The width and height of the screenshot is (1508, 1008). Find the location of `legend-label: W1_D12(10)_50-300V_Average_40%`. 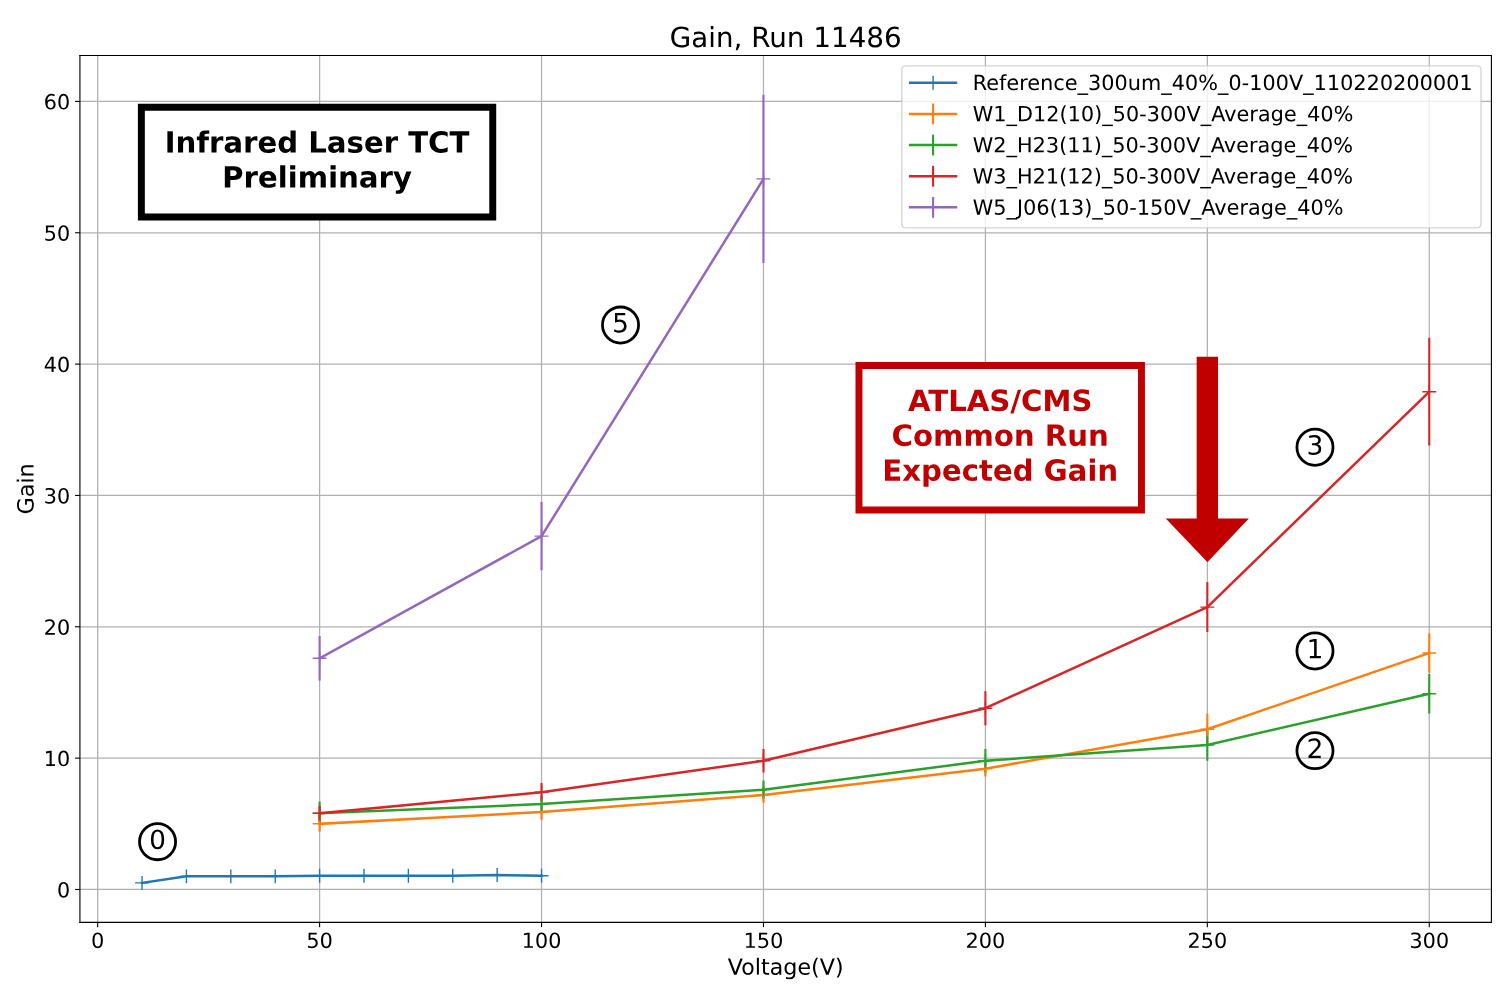

legend-label: W1_D12(10)_50-300V_Average_40% is located at coordinates (1163, 116).